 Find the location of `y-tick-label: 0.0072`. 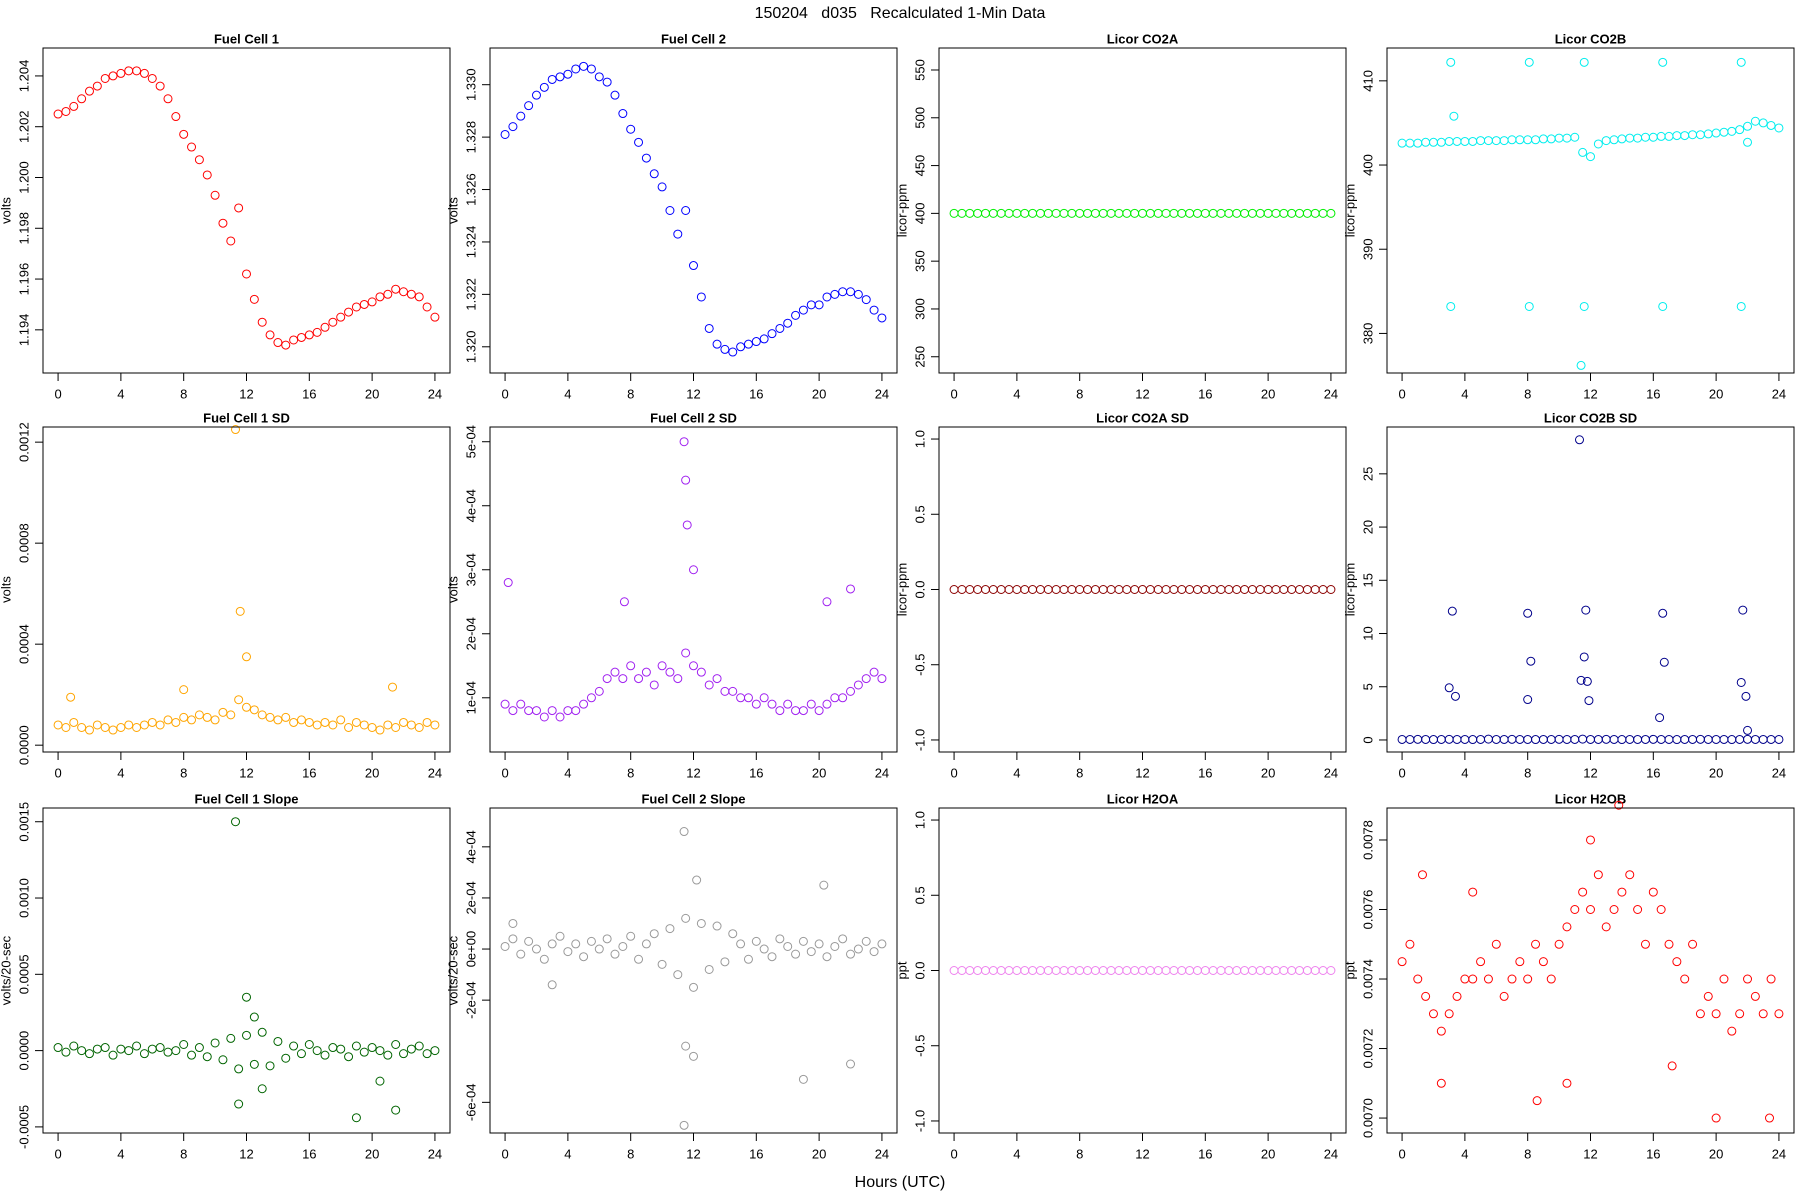

y-tick-label: 0.0072 is located at coordinates (1367, 1049).